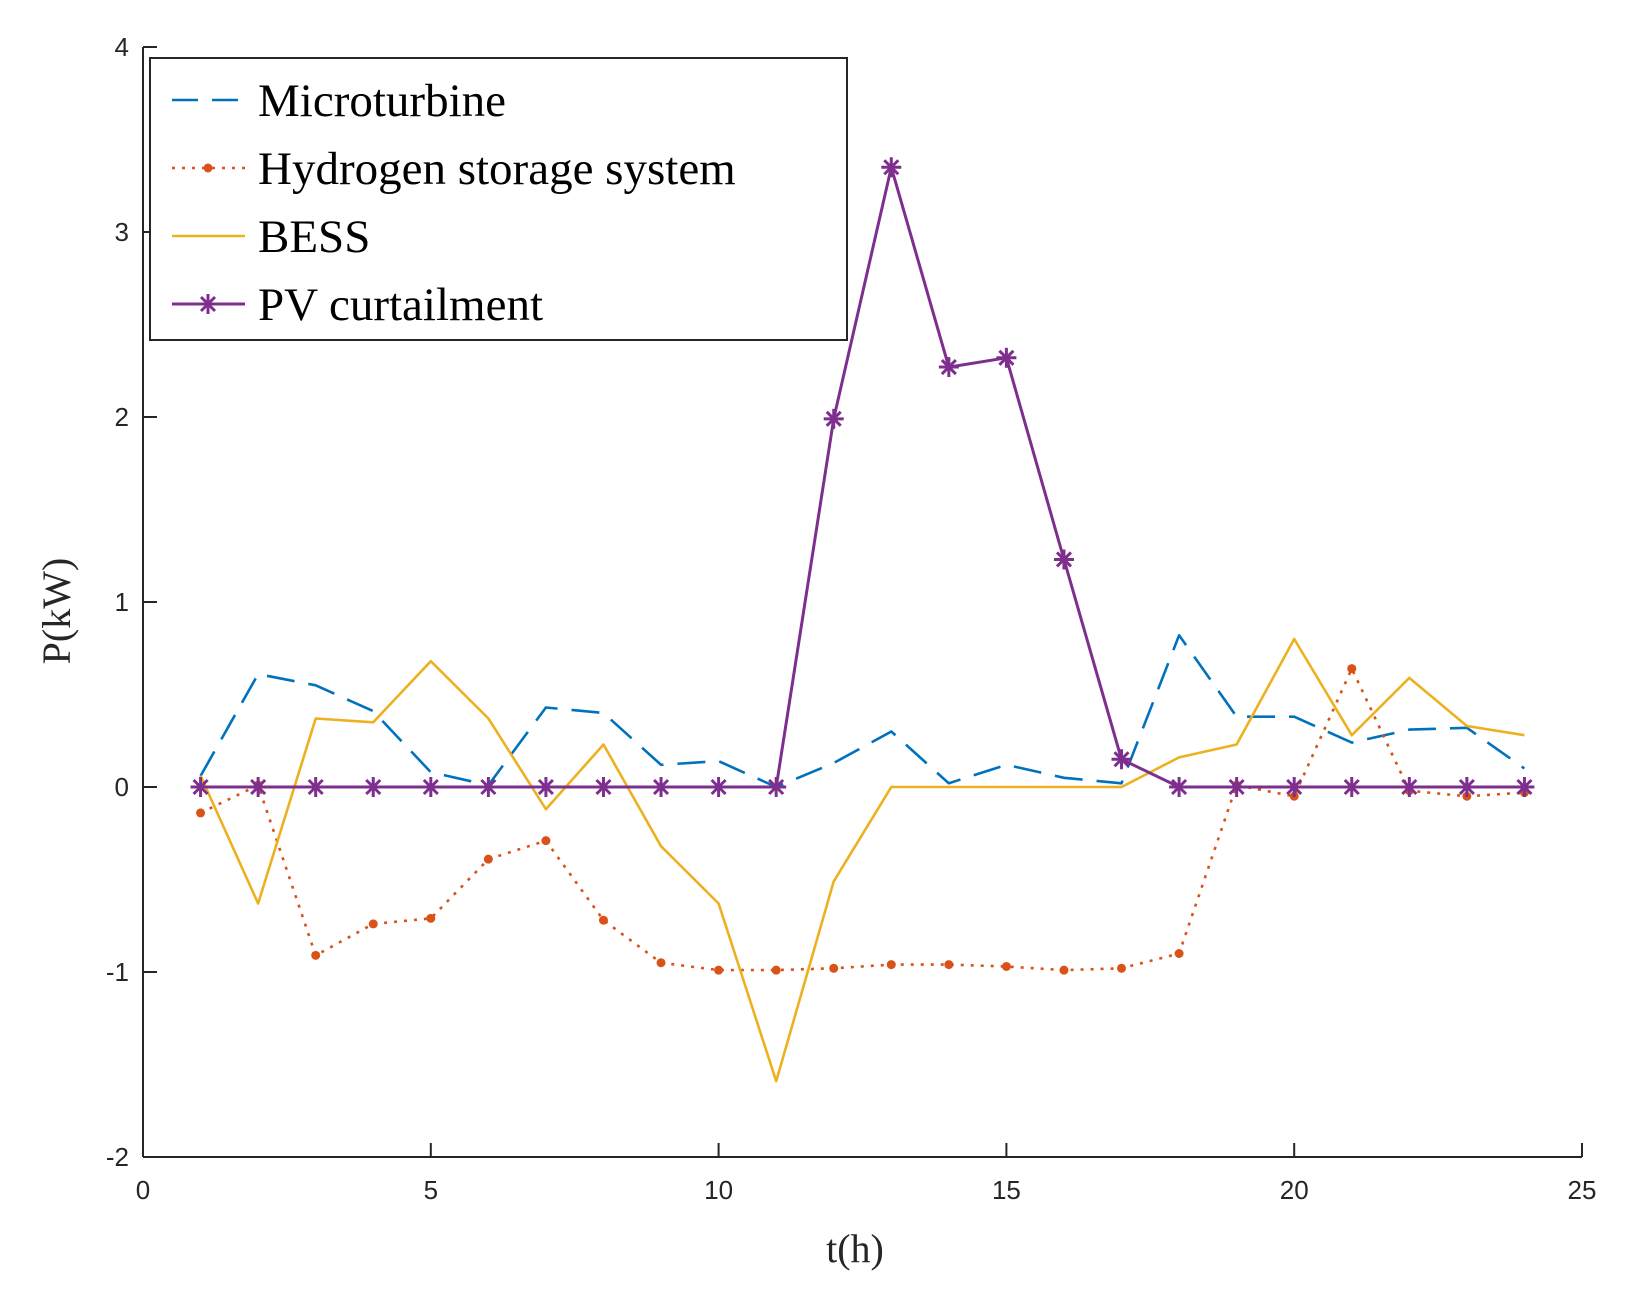  I want to click on legend-label-1: Microturbine, so click(382, 101).